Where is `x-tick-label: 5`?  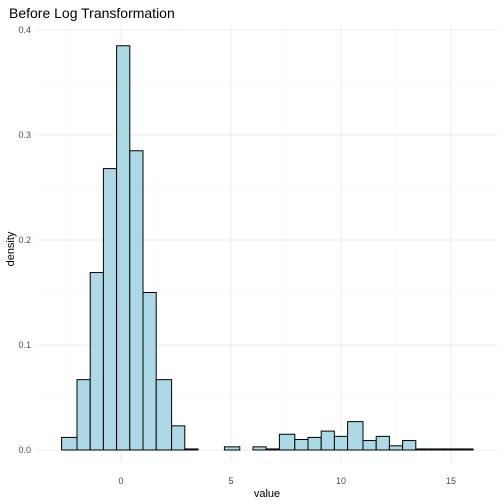
x-tick-label: 5 is located at coordinates (230, 481).